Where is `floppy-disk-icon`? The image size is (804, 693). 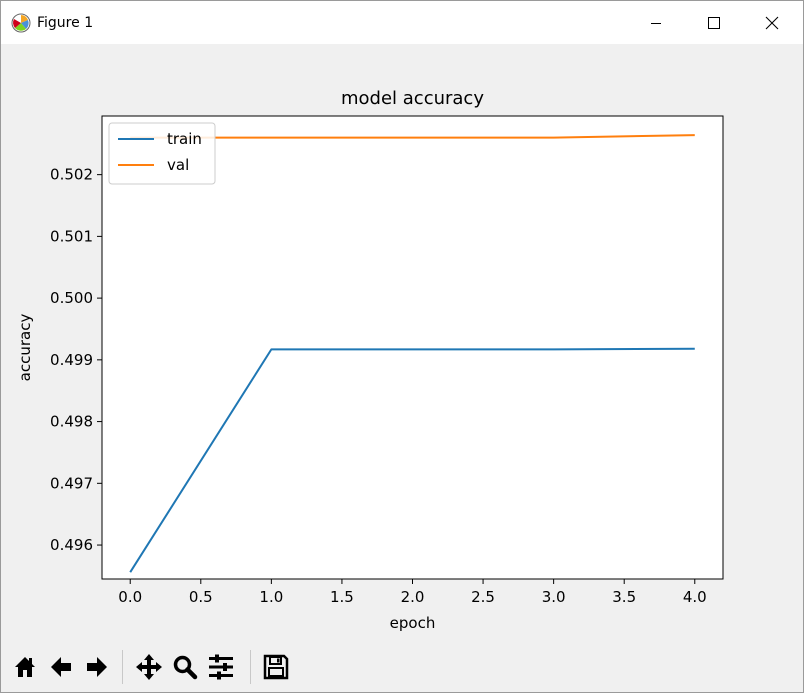 floppy-disk-icon is located at coordinates (276, 667).